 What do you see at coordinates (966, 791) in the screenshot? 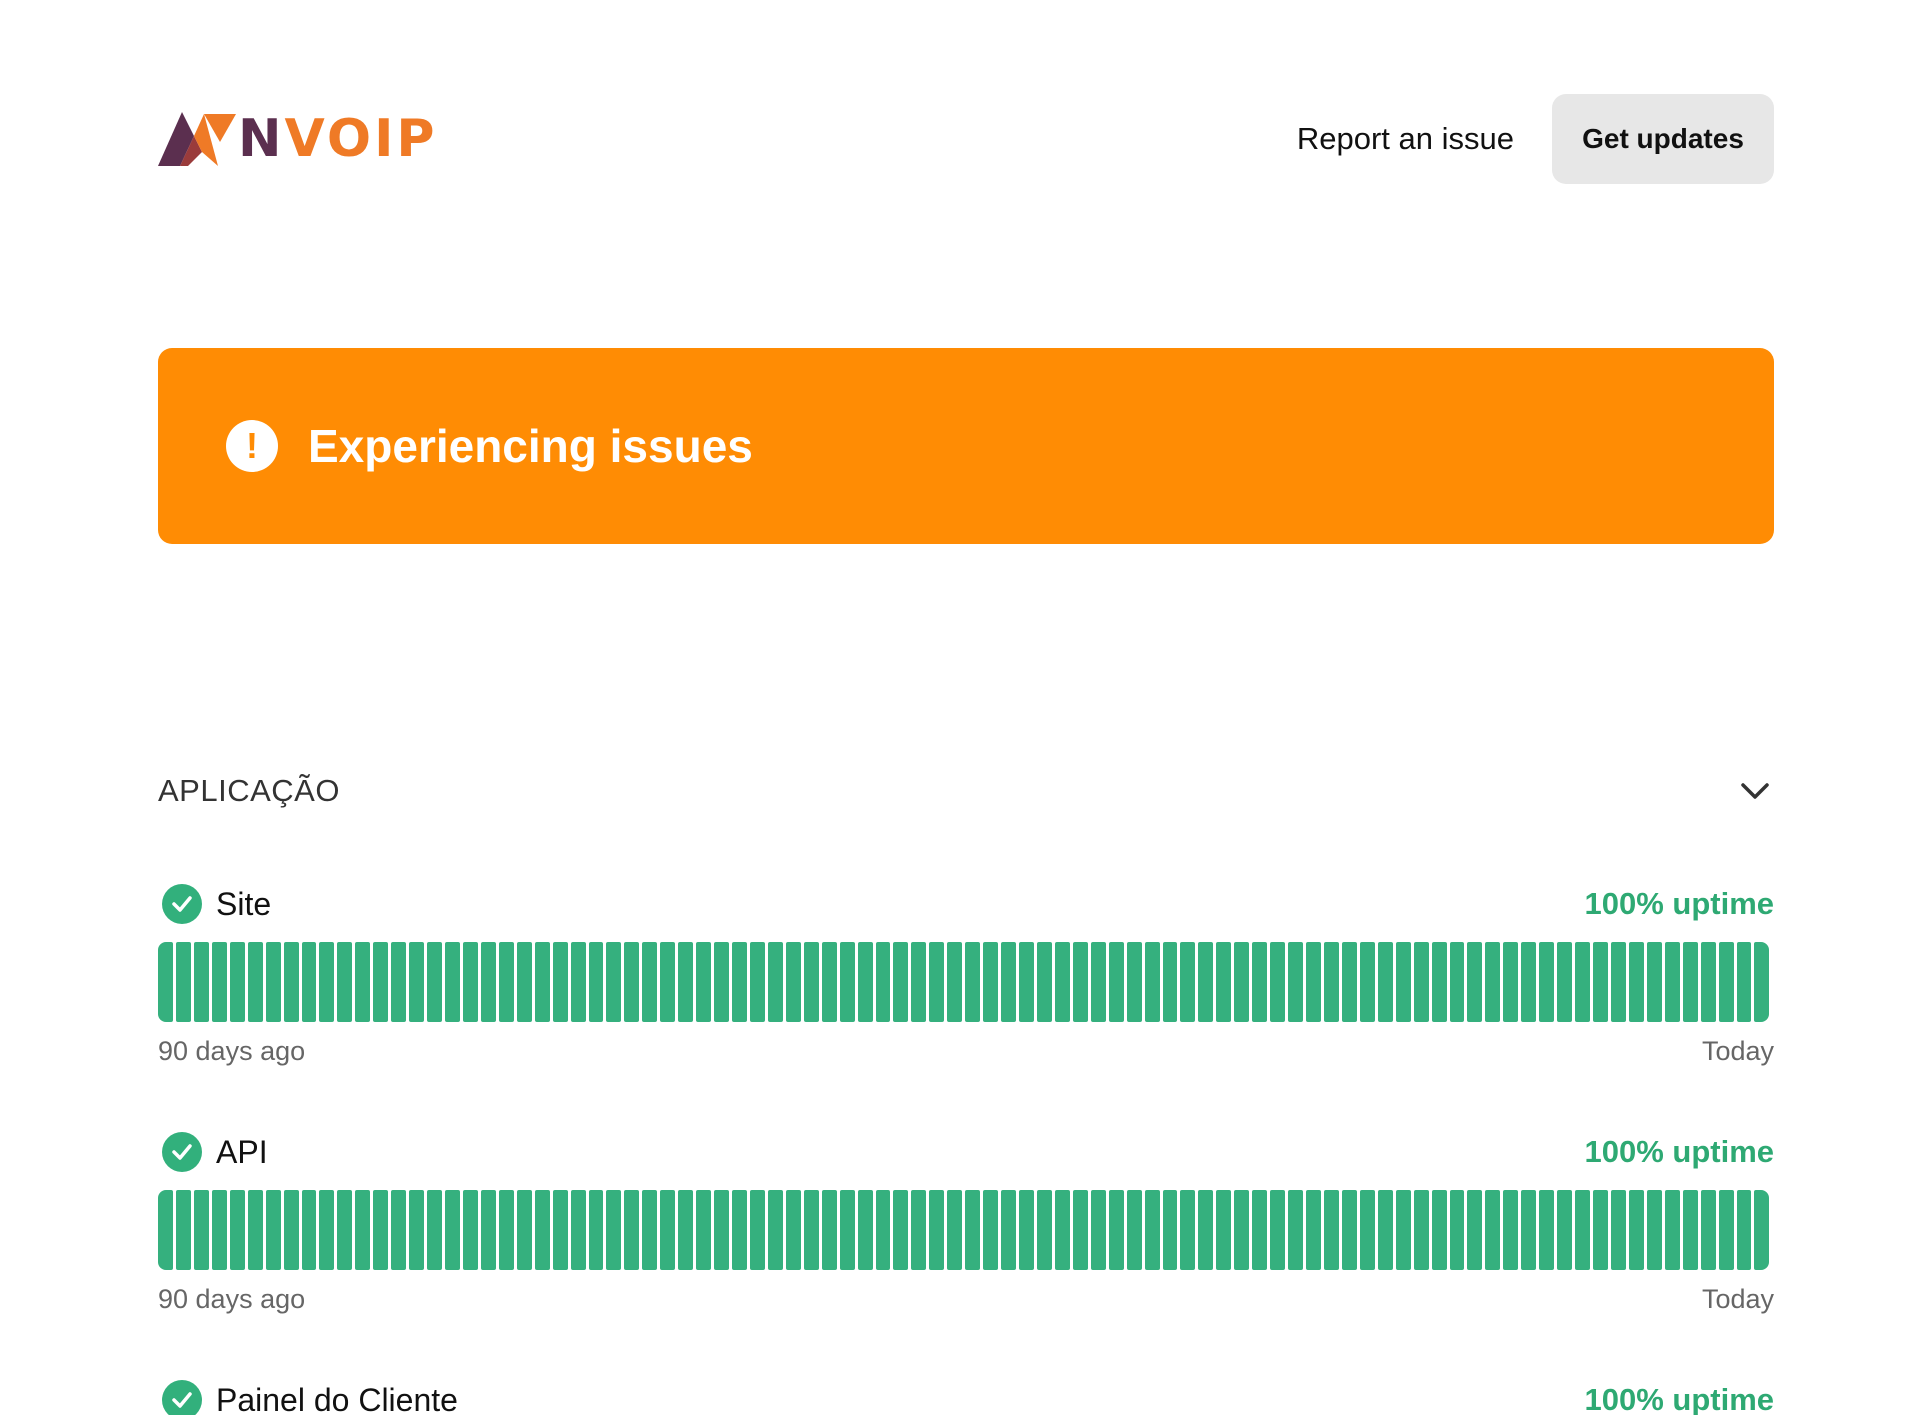
I see `group-header: APLICAÇÃO` at bounding box center [966, 791].